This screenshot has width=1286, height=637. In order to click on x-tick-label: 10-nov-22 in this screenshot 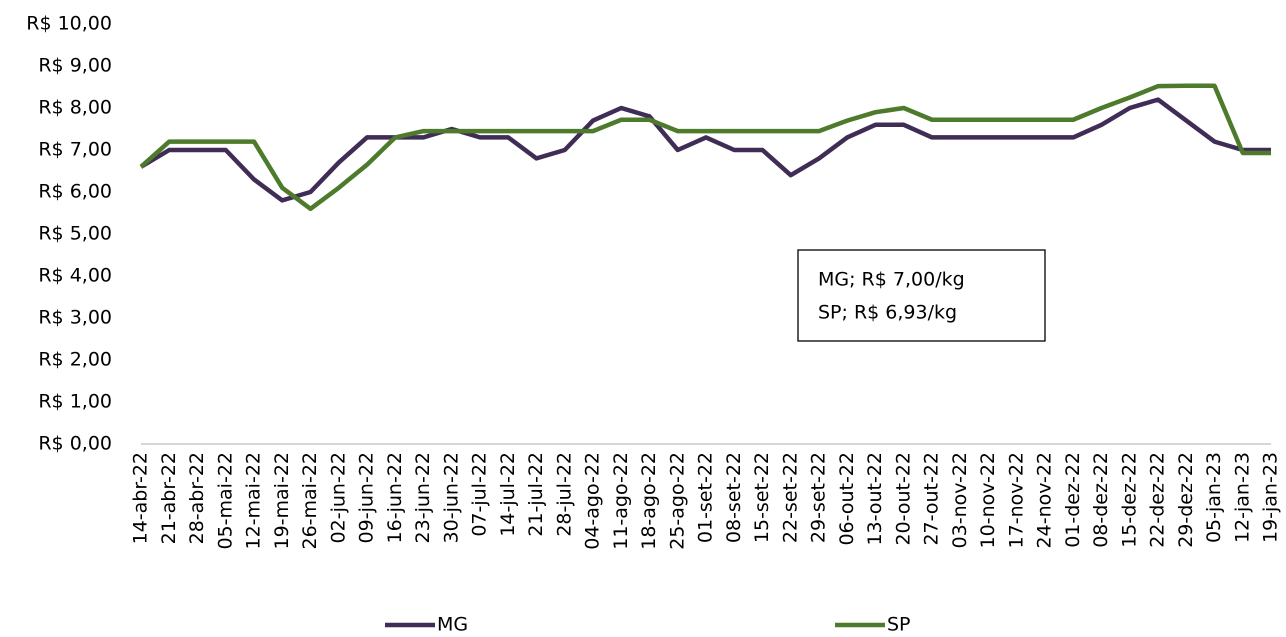, I will do `click(988, 500)`.